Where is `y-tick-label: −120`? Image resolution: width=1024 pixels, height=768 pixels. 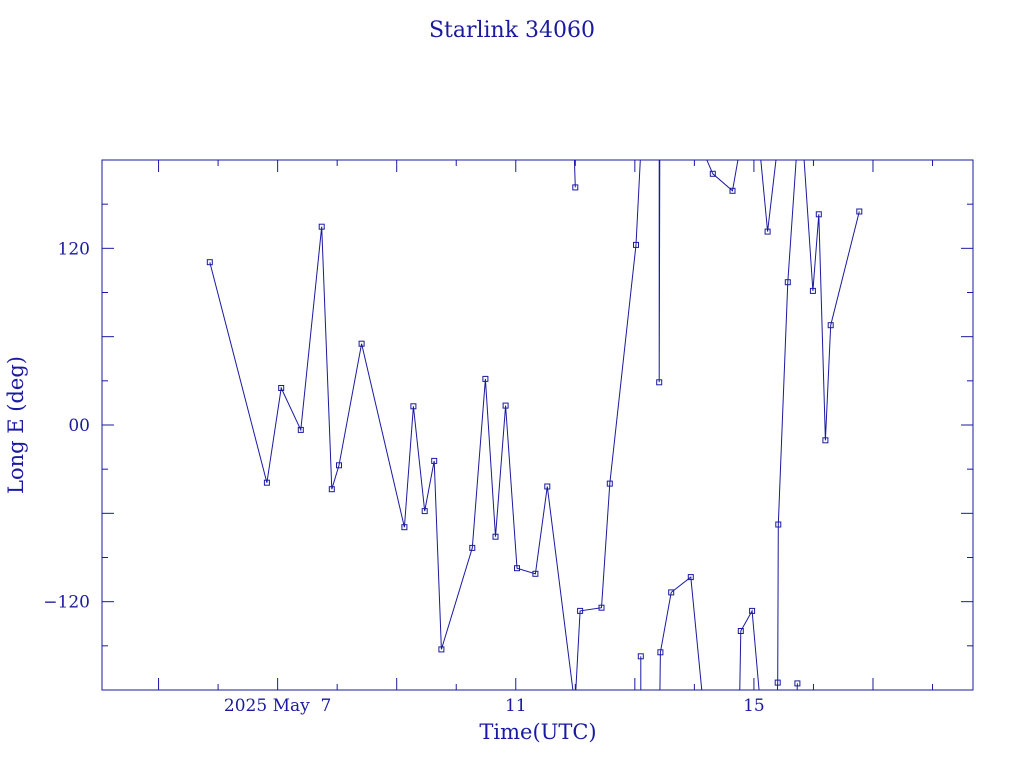
y-tick-label: −120 is located at coordinates (66, 603).